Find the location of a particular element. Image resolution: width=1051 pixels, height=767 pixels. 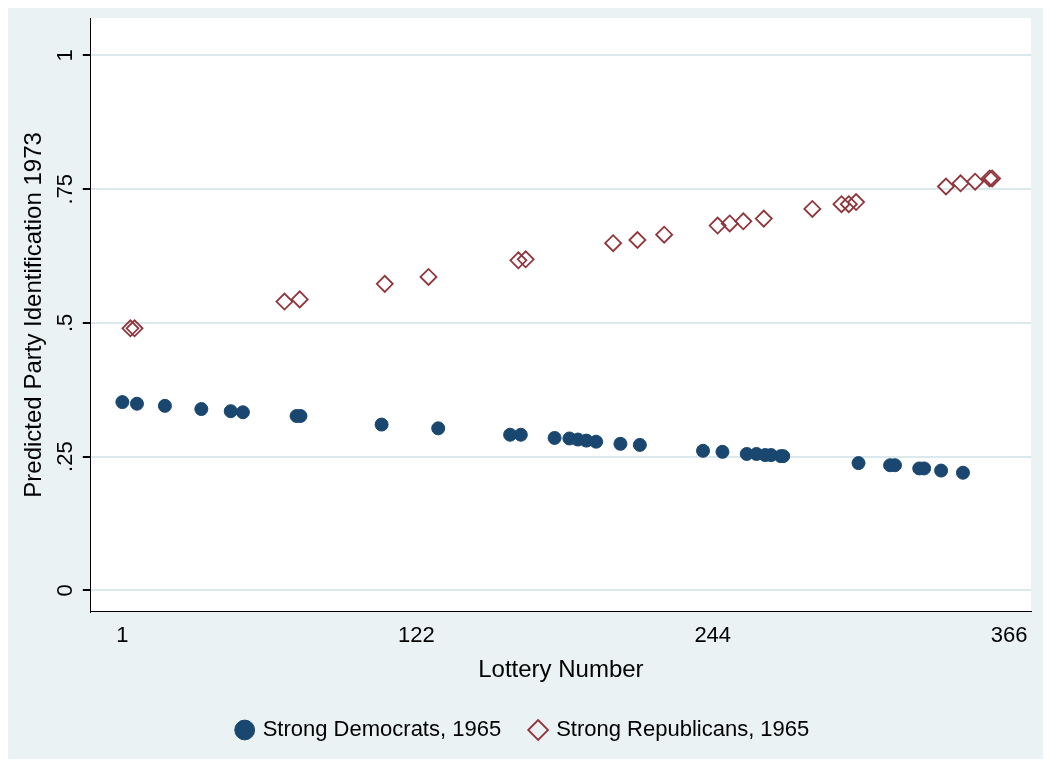

y-tick-label: .25 is located at coordinates (64, 456).